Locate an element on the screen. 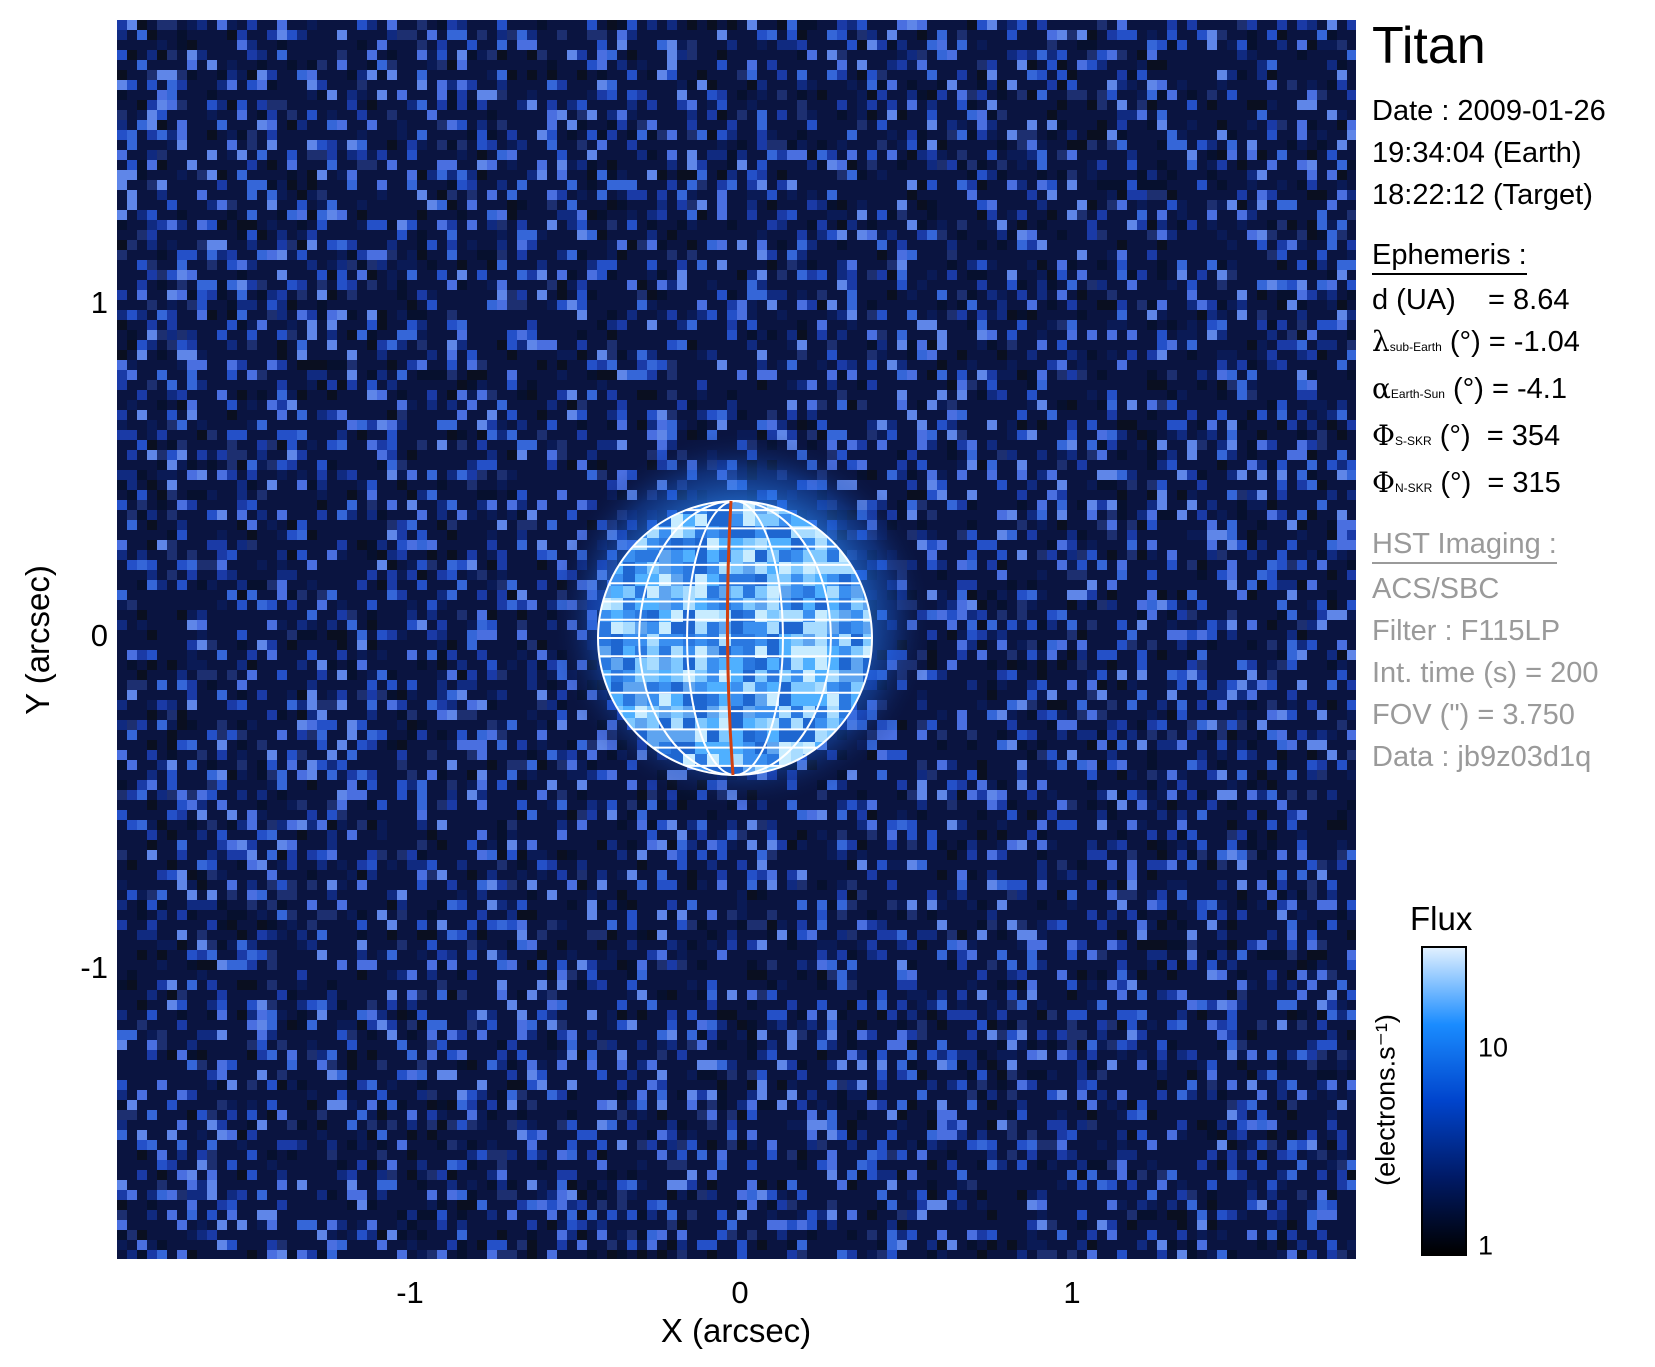 The height and width of the screenshot is (1367, 1655). y-axis-title: Y (arcsec) is located at coordinates (37, 640).